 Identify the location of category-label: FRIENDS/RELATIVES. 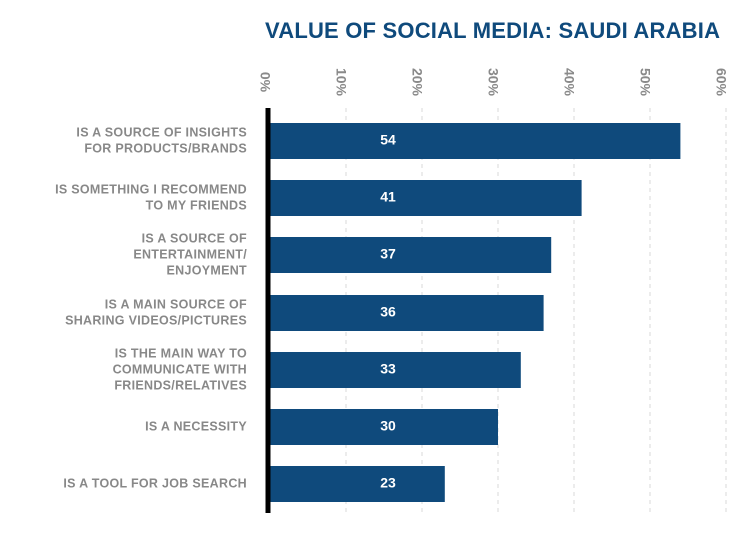
(180, 385).